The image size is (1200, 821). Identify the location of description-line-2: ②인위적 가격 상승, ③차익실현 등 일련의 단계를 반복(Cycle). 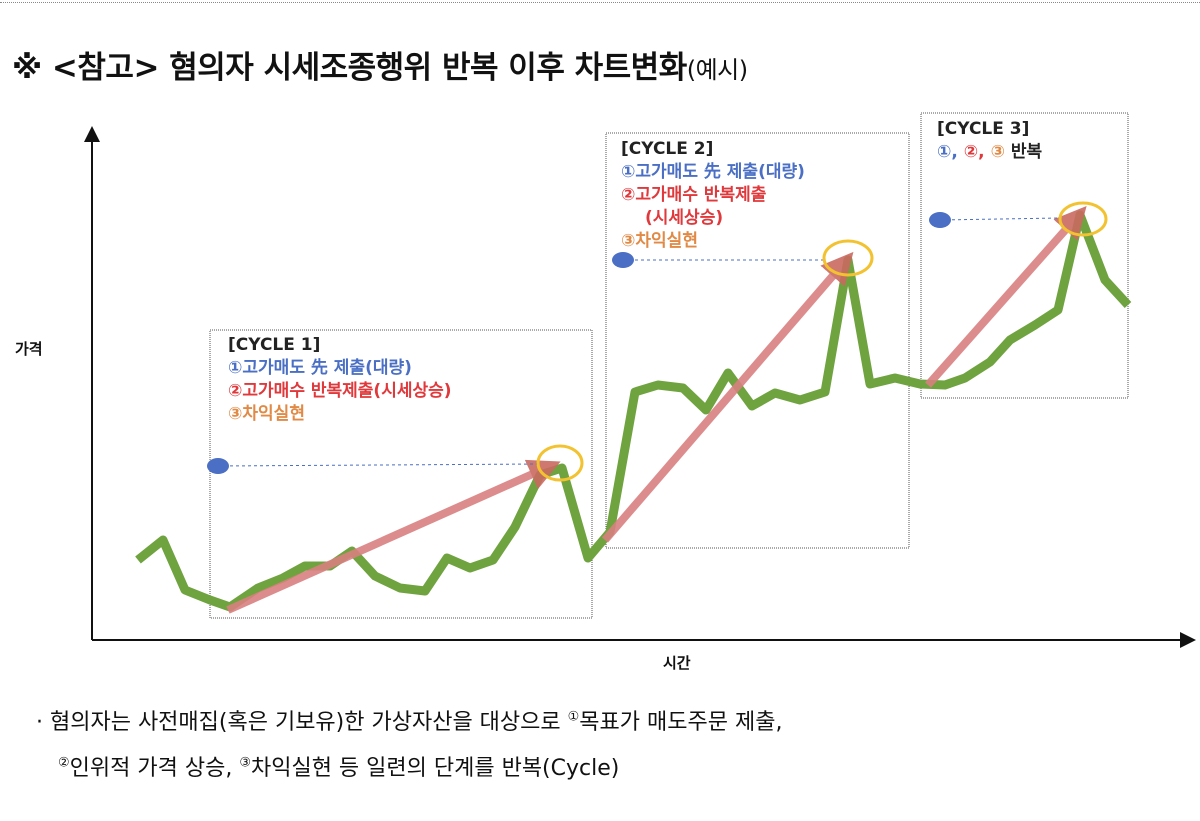
(339, 768).